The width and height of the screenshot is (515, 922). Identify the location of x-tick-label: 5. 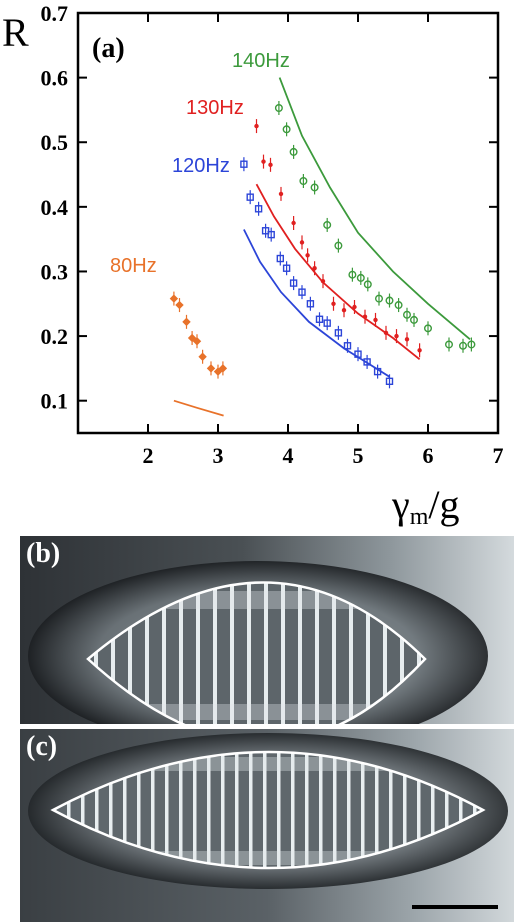
(358, 455).